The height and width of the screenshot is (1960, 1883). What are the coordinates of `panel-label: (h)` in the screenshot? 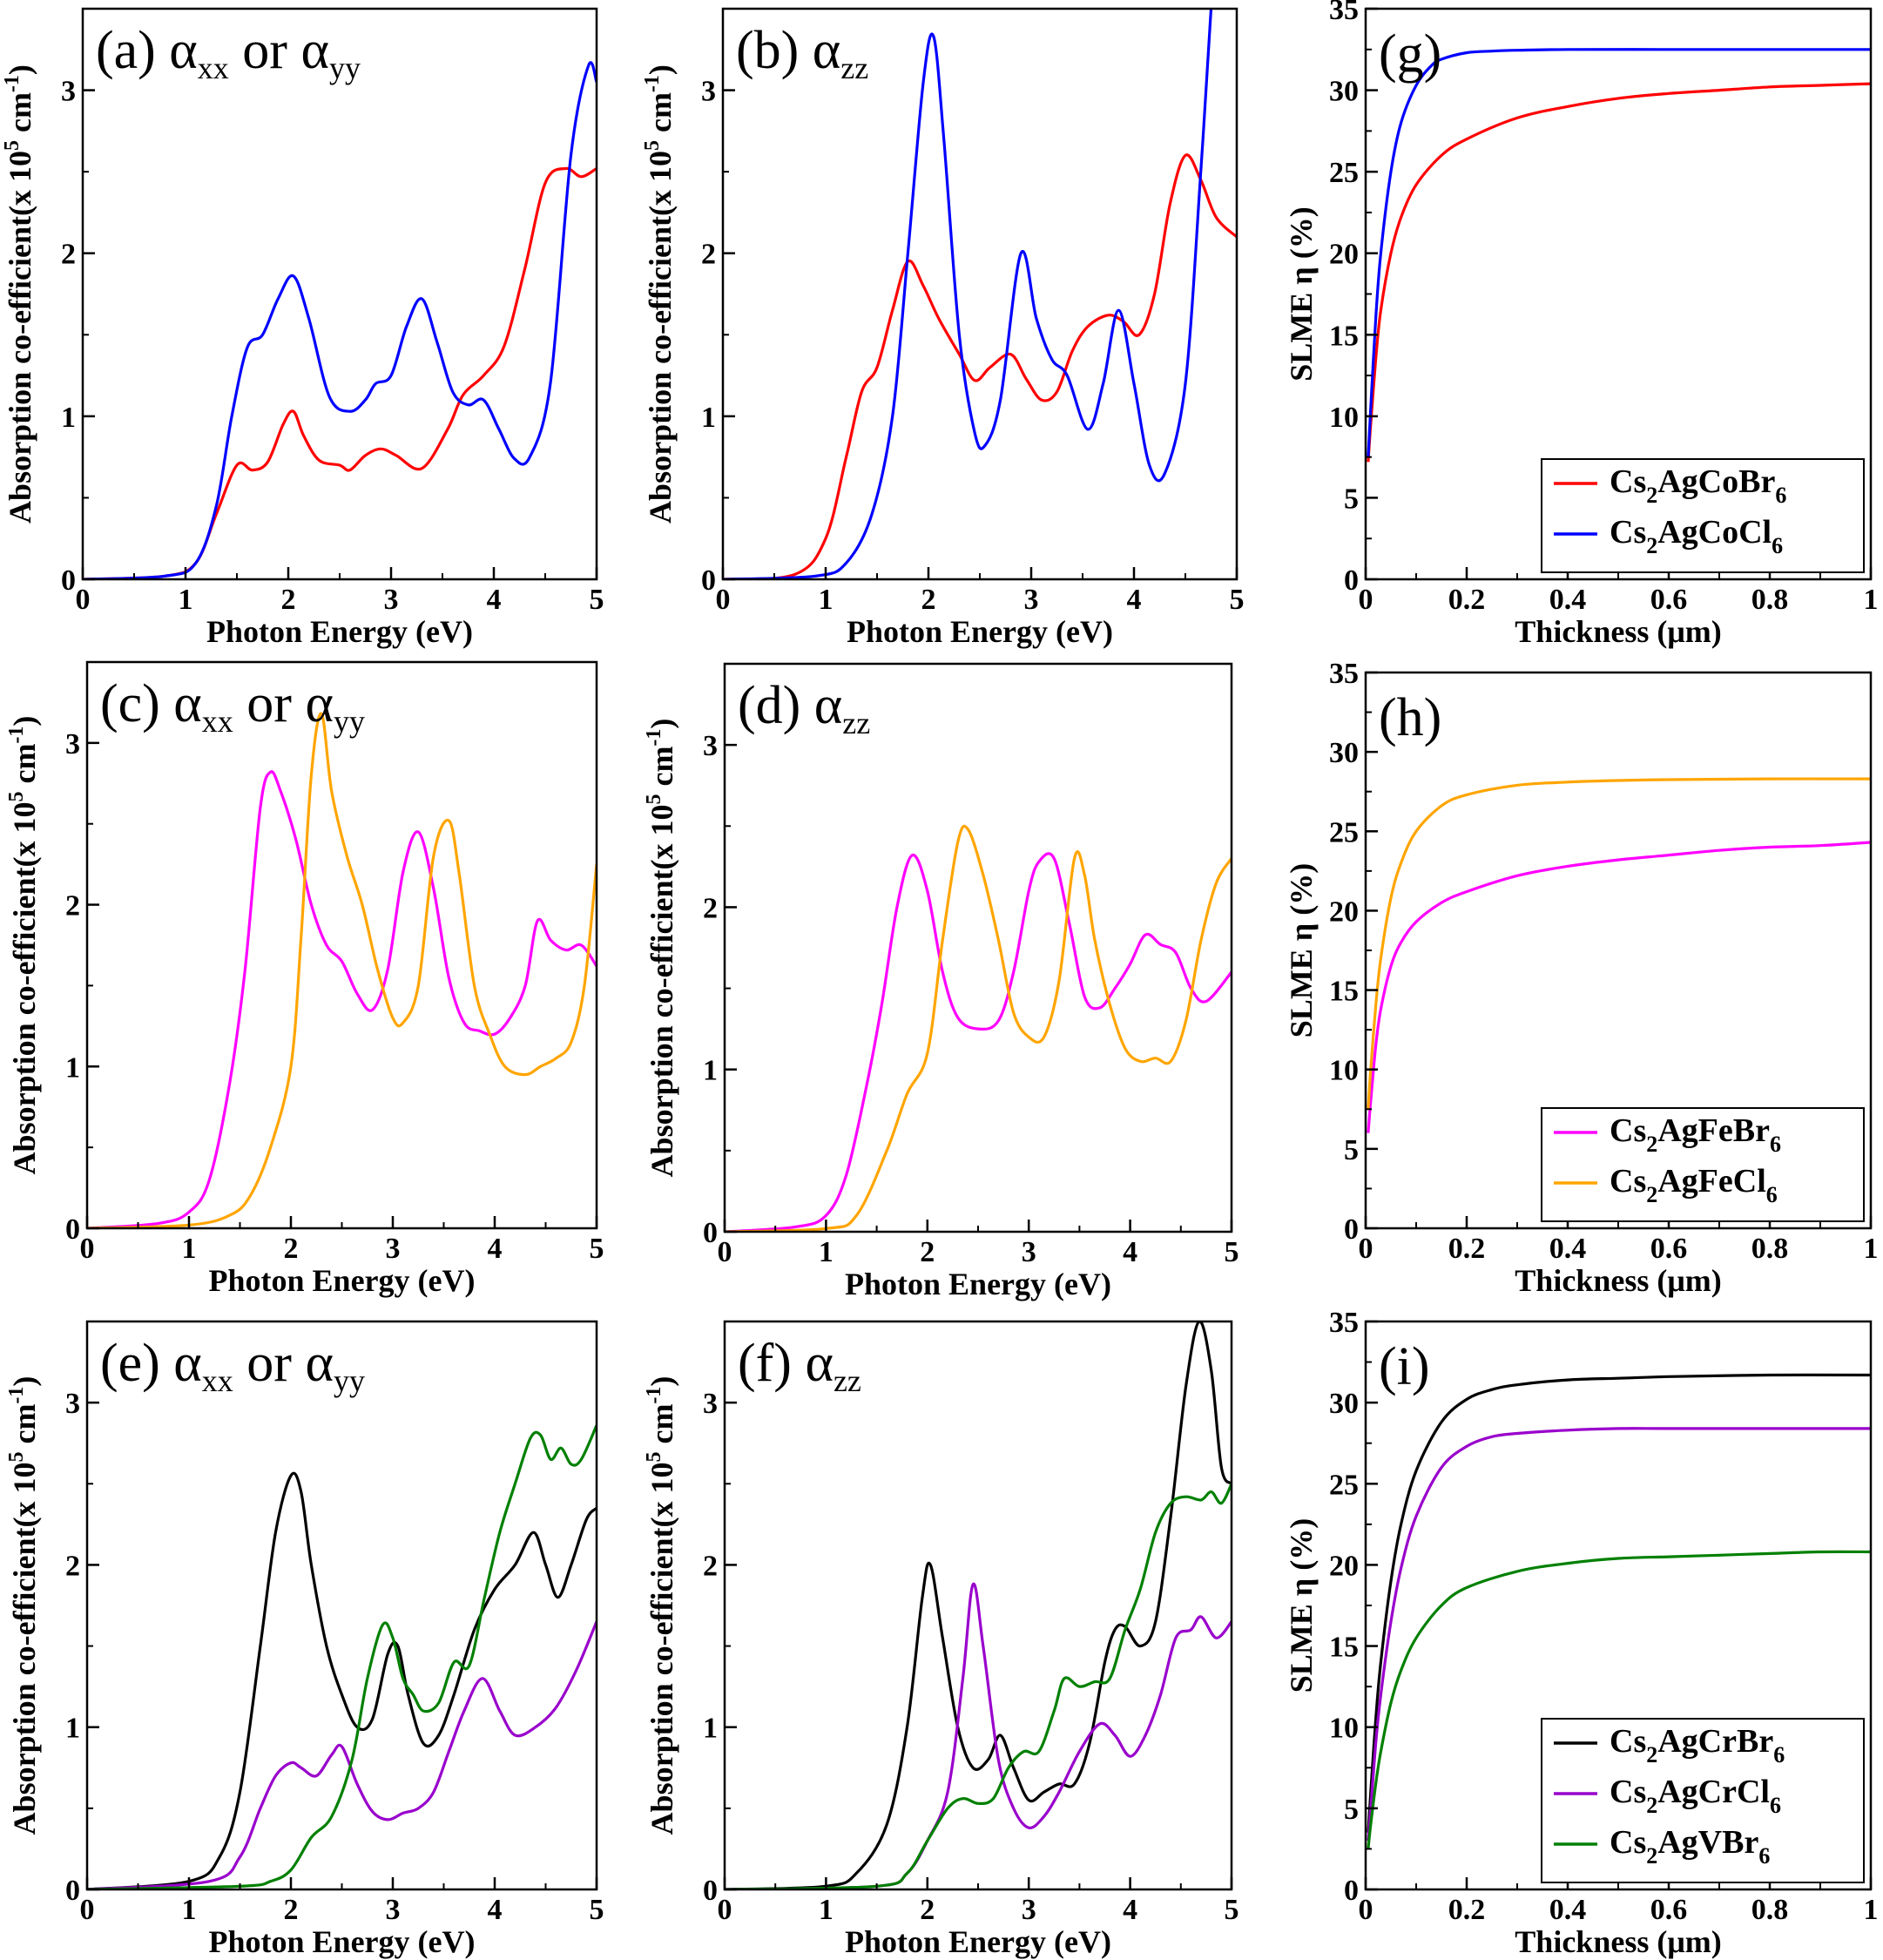 It's located at (1410, 717).